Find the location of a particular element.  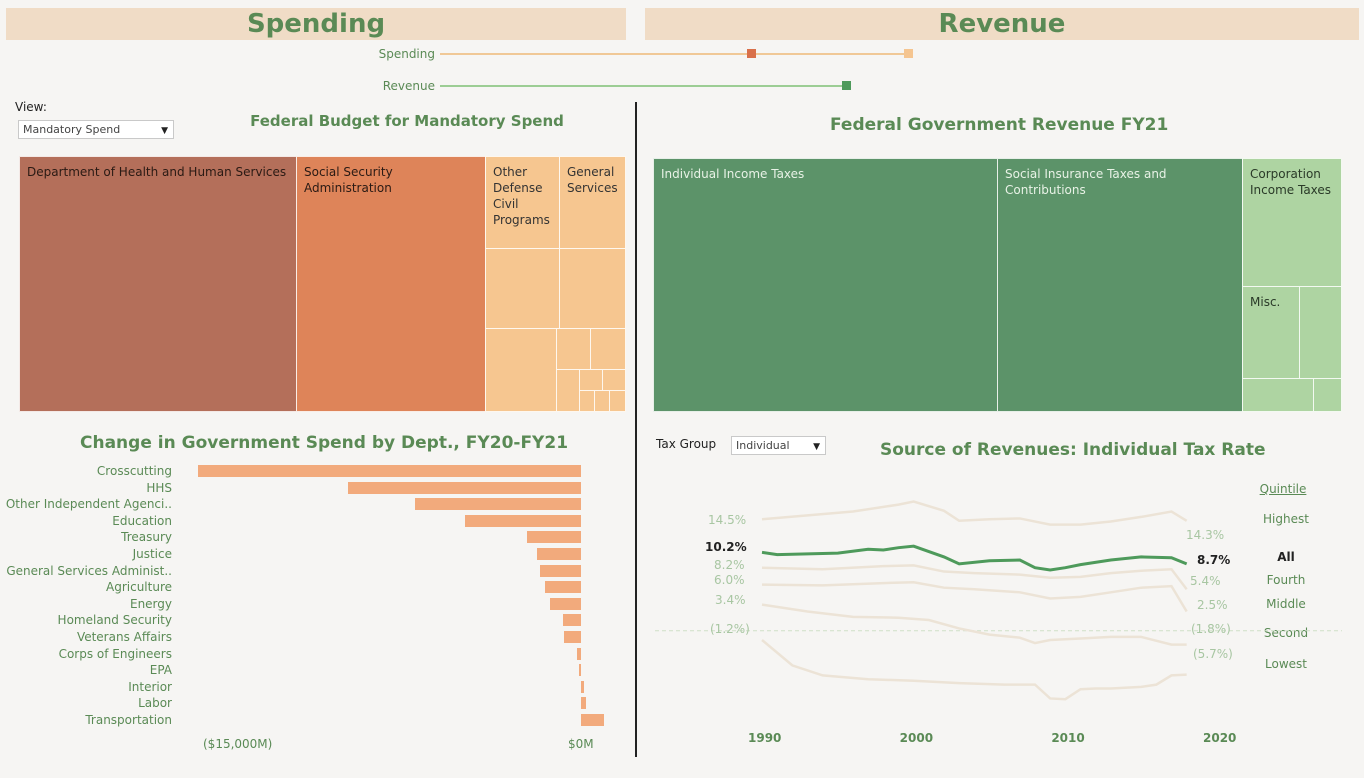

quintile-item-middle: Middle is located at coordinates (1286, 604).